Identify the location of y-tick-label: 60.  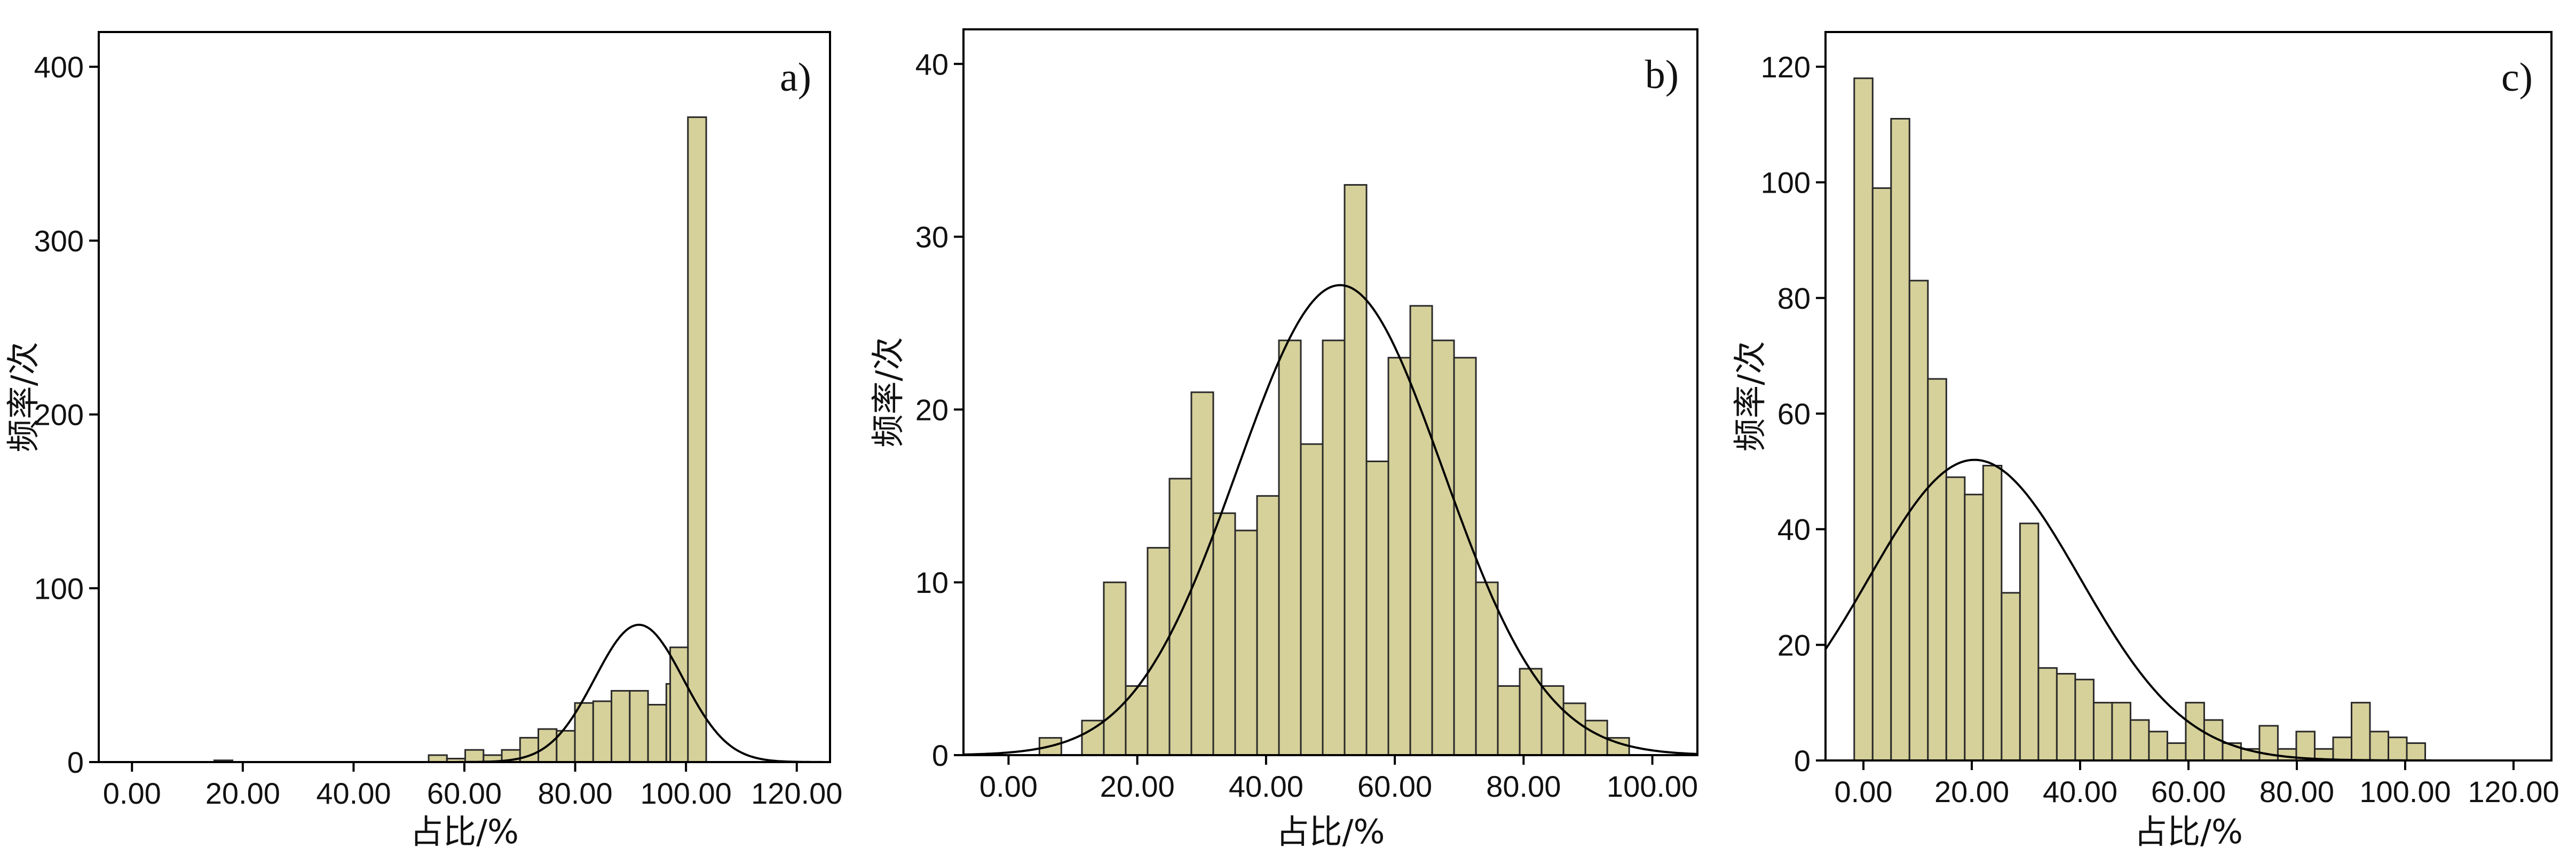
(1794, 414).